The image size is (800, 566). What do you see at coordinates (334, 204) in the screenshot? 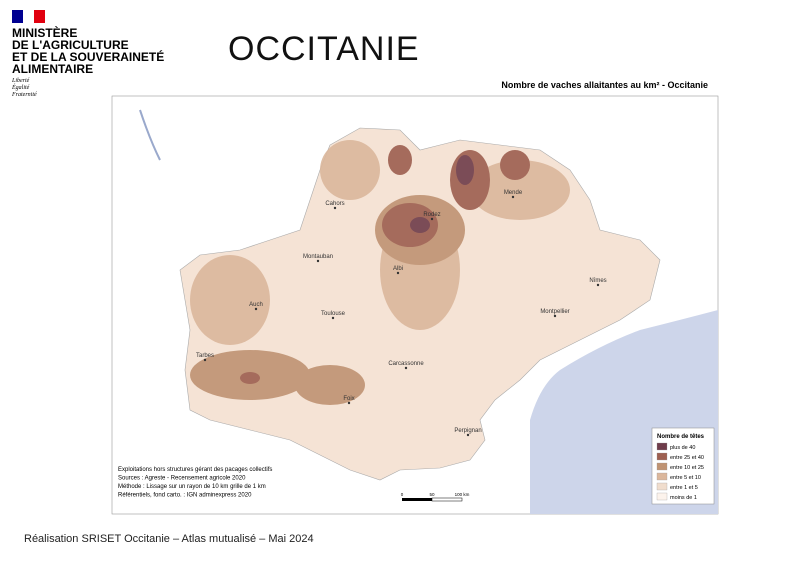
I see `city-label: Cahors` at bounding box center [334, 204].